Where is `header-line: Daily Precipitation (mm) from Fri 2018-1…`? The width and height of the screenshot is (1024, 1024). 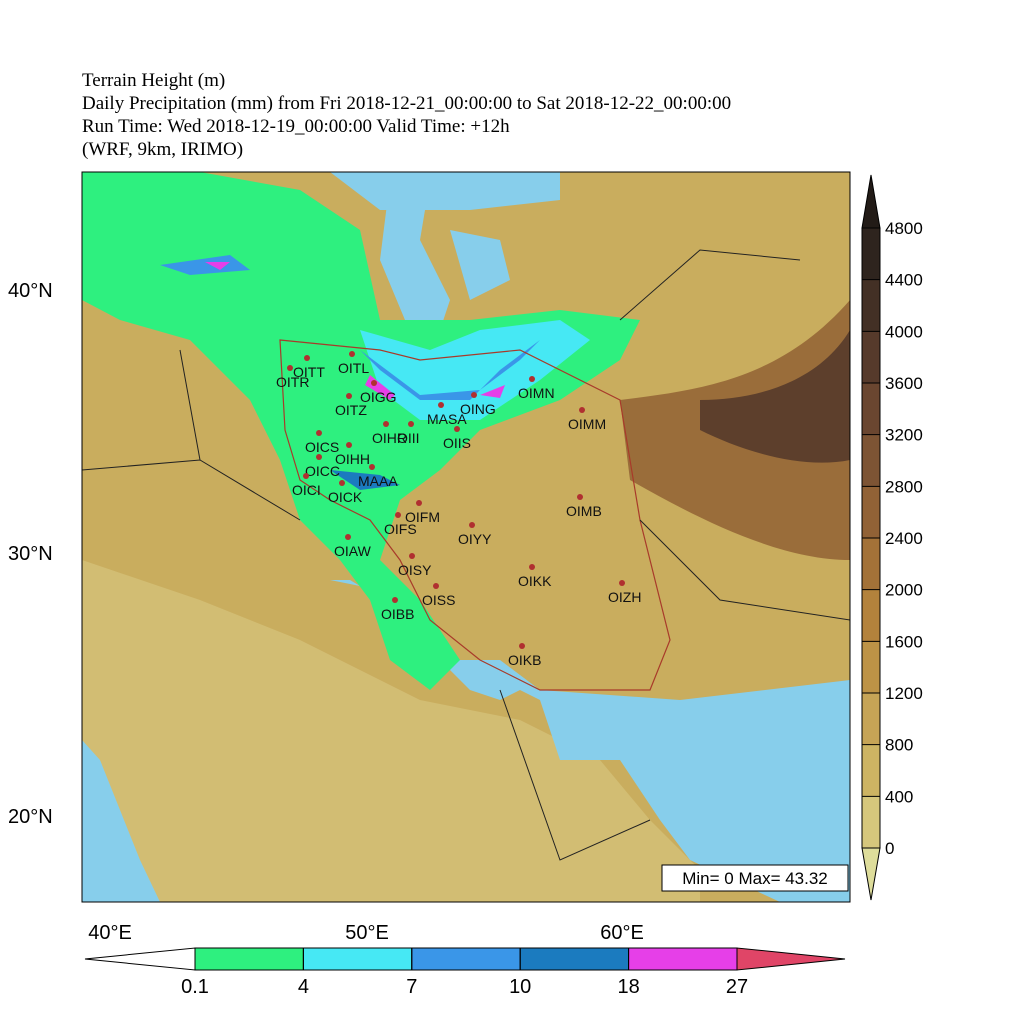
header-line: Daily Precipitation (mm) from Fri 2018-1… is located at coordinates (406, 103).